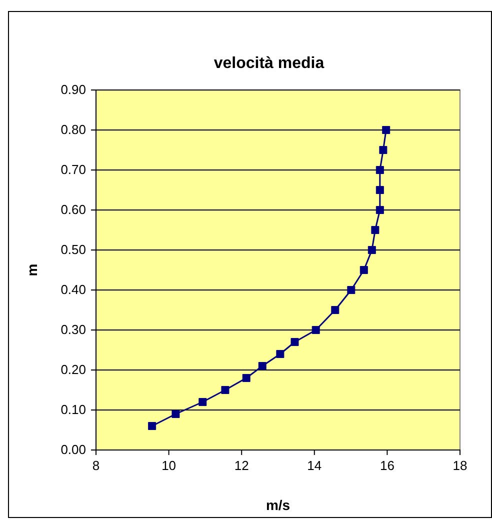 The image size is (492, 520). Describe the element at coordinates (460, 466) in the screenshot. I see `x-tick-label: 18` at that location.